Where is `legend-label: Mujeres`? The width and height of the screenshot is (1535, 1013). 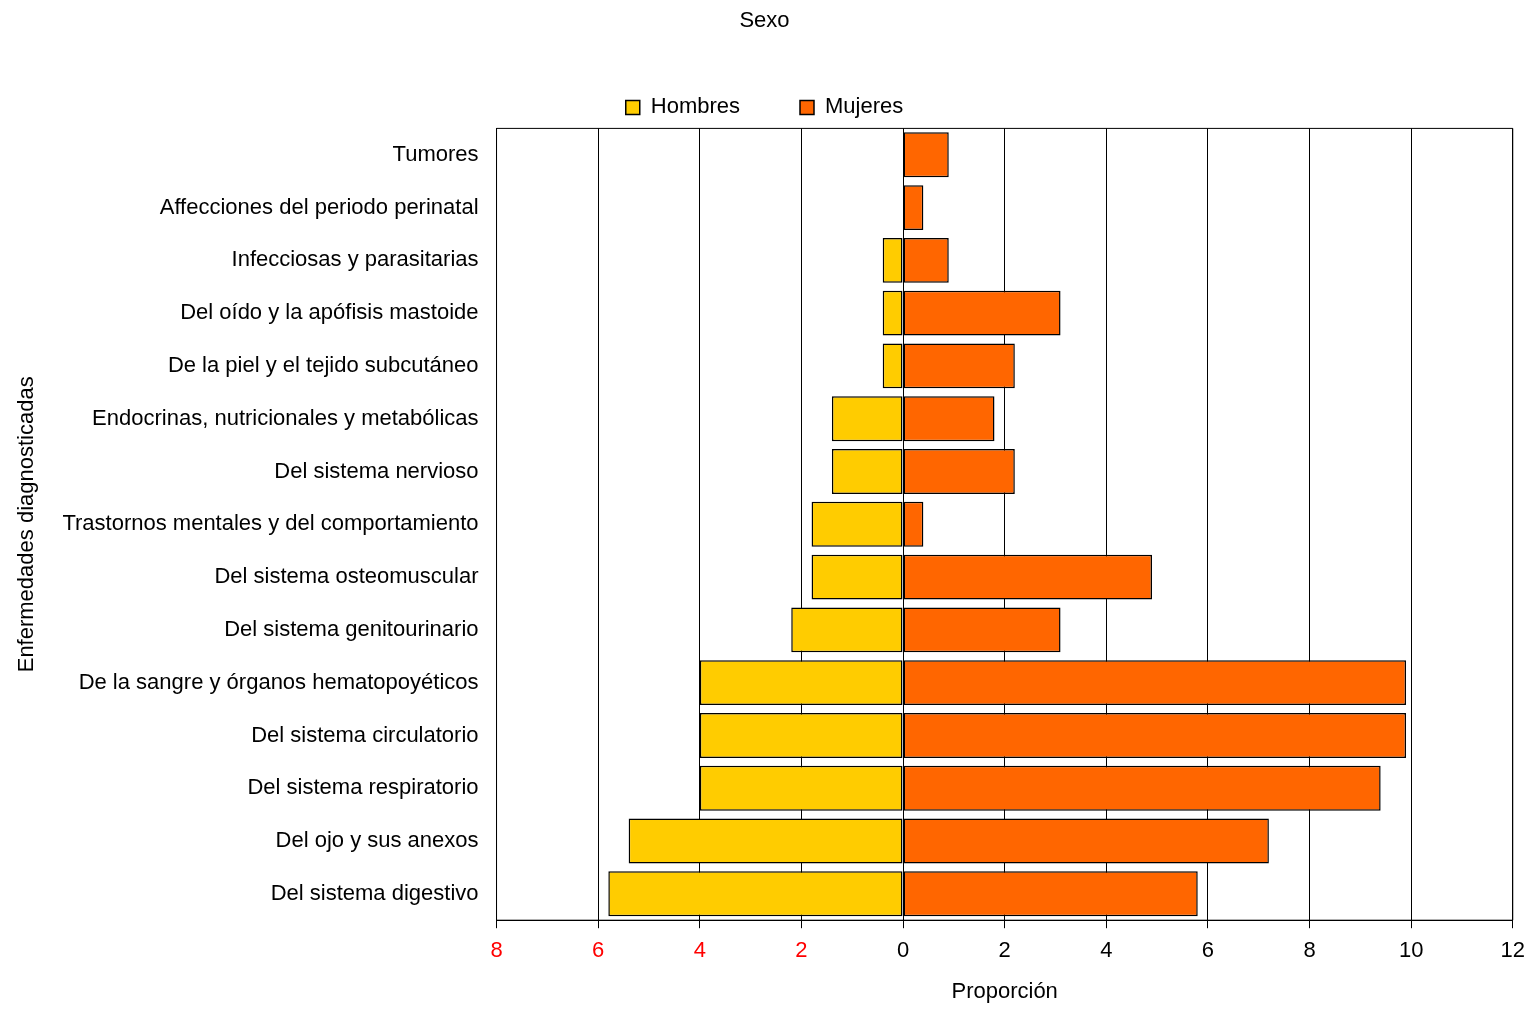
legend-label: Mujeres is located at coordinates (864, 106).